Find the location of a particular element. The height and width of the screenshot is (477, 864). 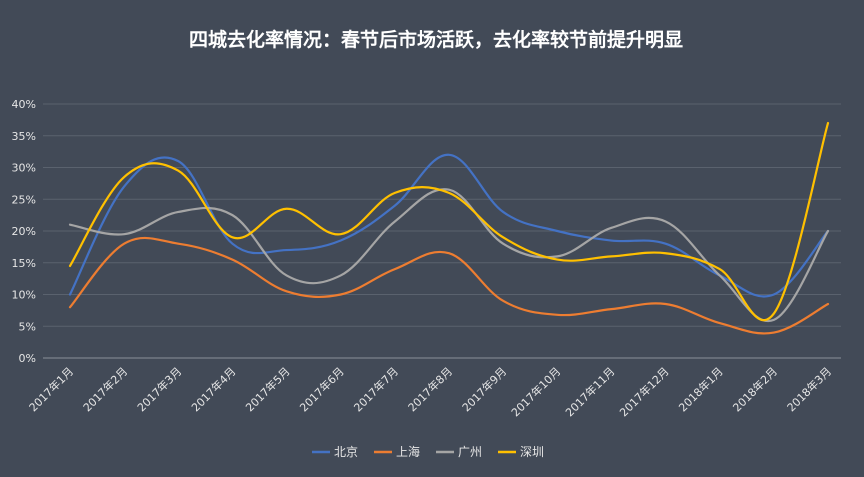

y-tick-label: 0% is located at coordinates (27, 358).